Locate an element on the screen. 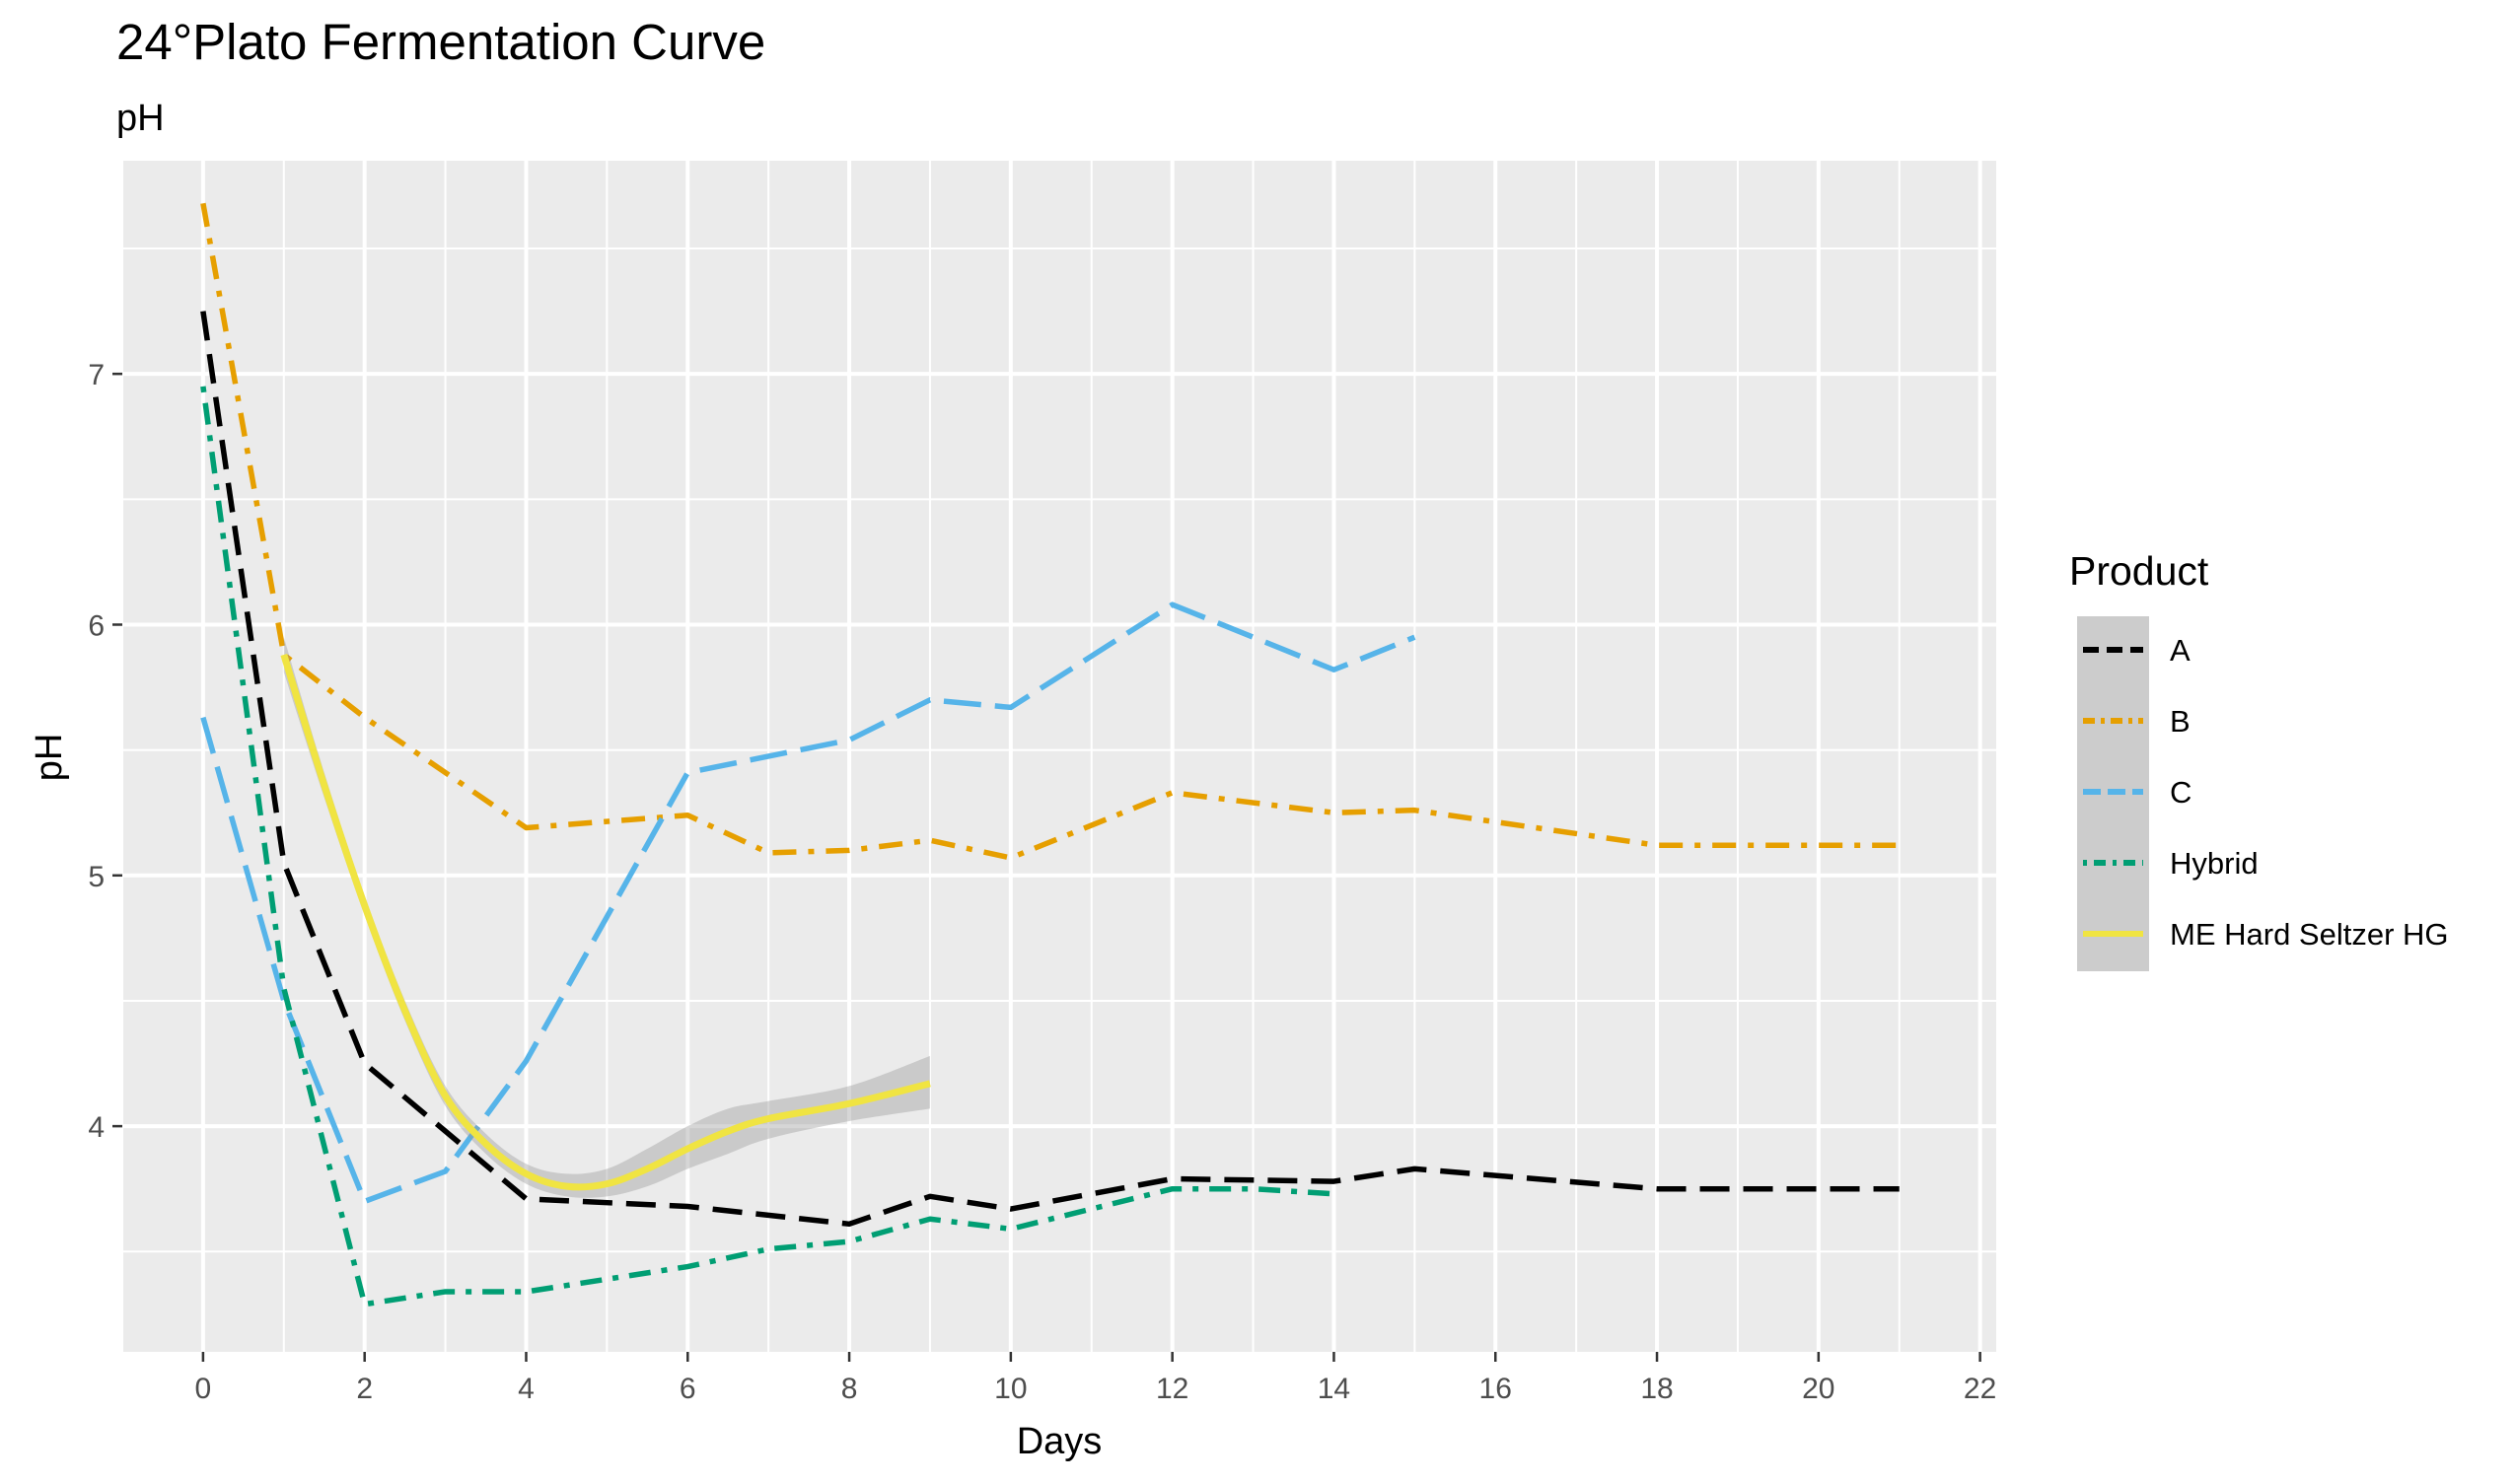 The height and width of the screenshot is (1484, 2515). x-tick-label: 14 is located at coordinates (1334, 1389).